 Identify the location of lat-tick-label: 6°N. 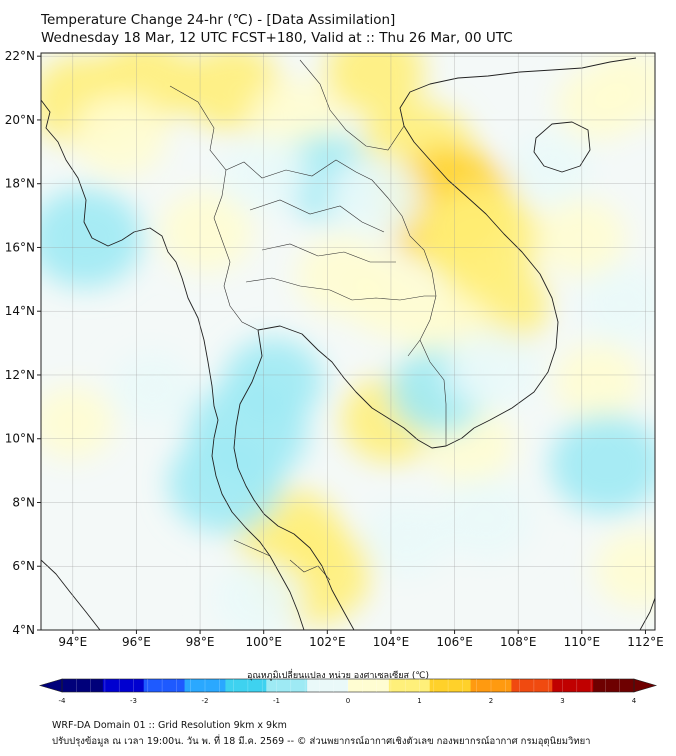
(23, 566).